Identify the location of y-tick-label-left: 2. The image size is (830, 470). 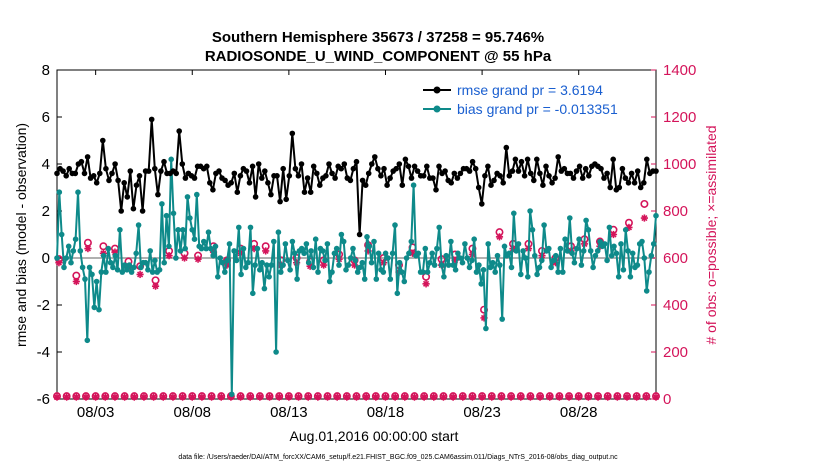
(46, 211).